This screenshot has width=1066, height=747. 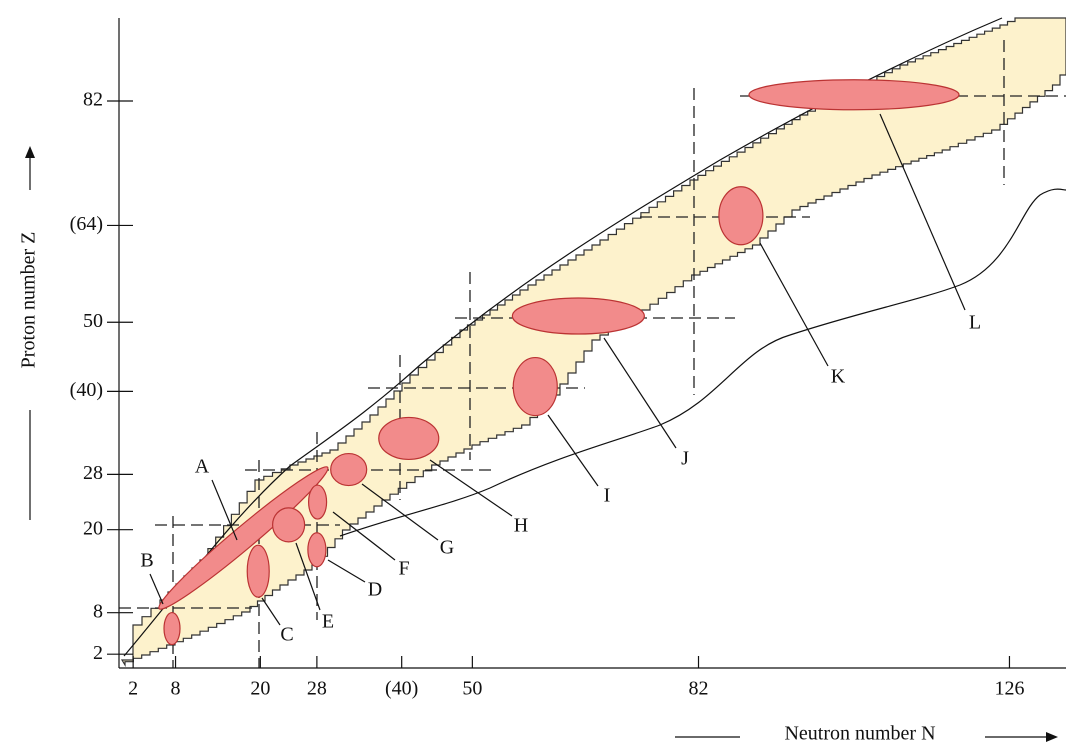 What do you see at coordinates (859, 734) in the screenshot?
I see `x-axis-title: Neutron number N` at bounding box center [859, 734].